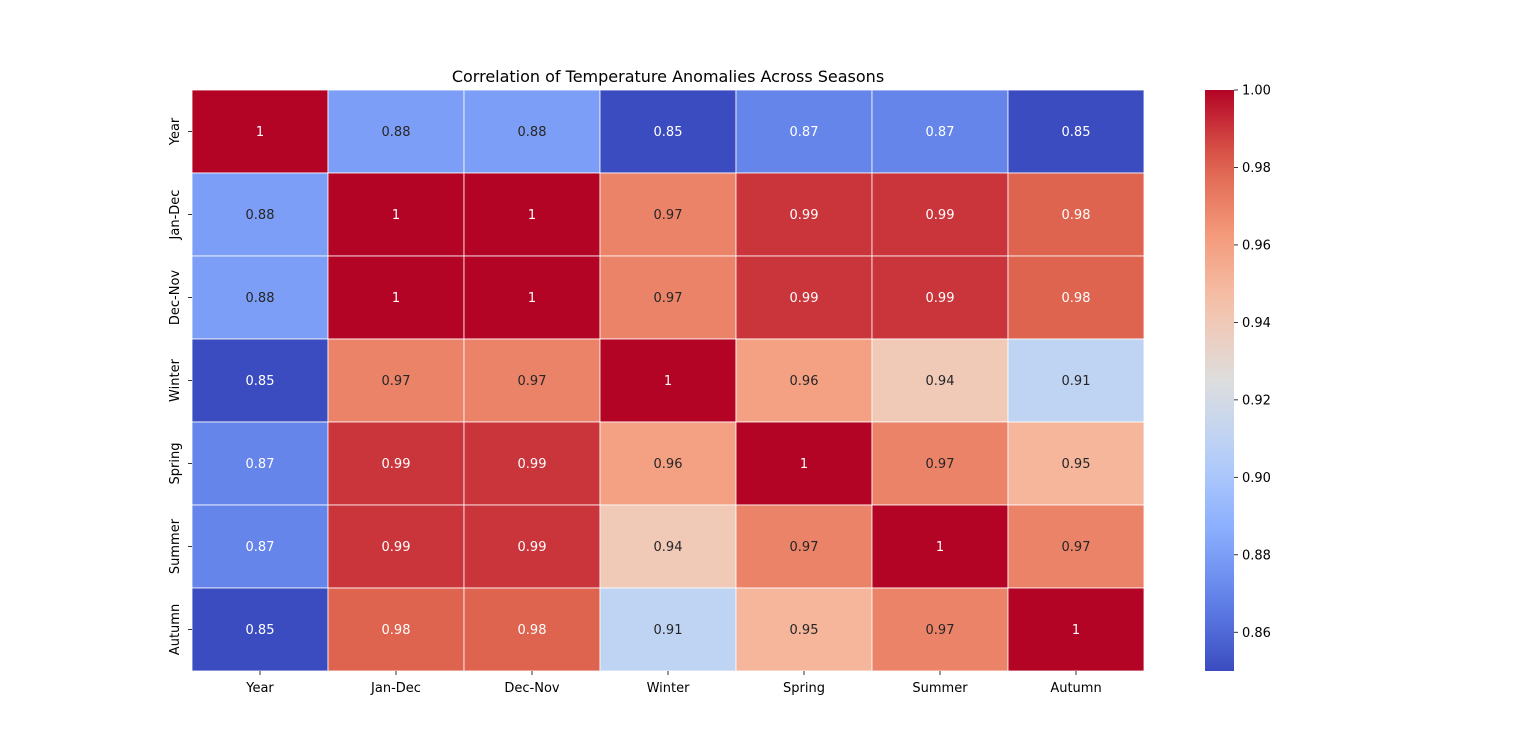 The image size is (1536, 754). Describe the element at coordinates (1219, 380) in the screenshot. I see `colorbar-gradient` at that location.